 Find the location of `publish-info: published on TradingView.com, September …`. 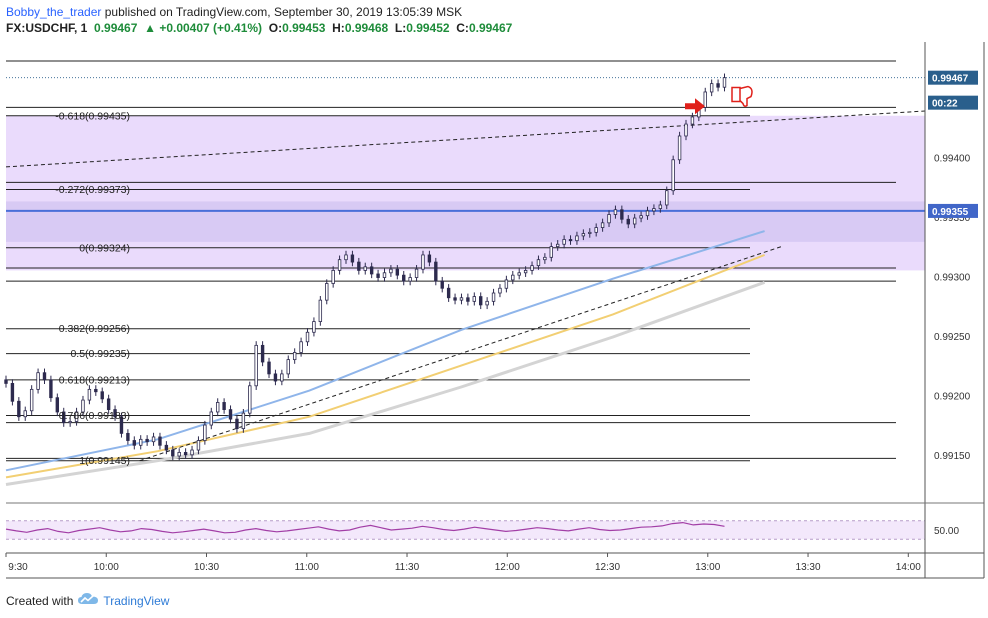

publish-info: published on TradingView.com, September … is located at coordinates (283, 12).